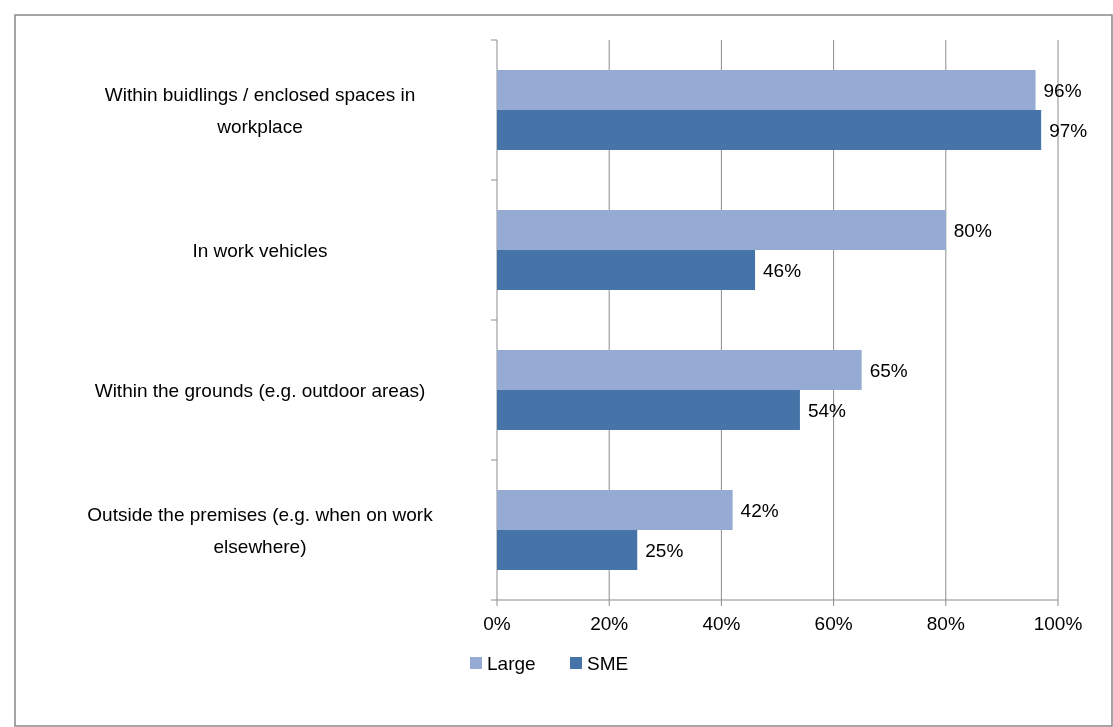  I want to click on y-tick-label: Within buidlings / enclosed spaces in workplace, so click(260, 110).